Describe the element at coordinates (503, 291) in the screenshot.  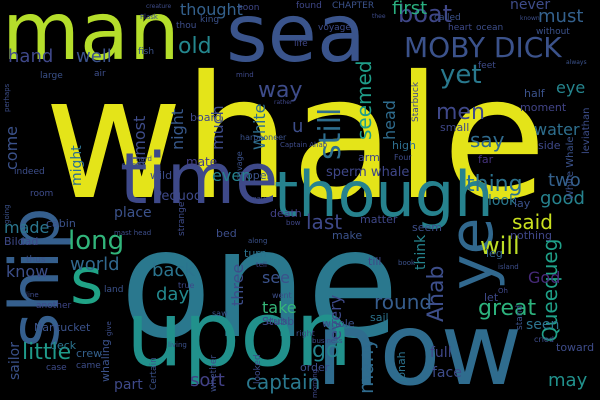
I see `word: Oh` at that location.